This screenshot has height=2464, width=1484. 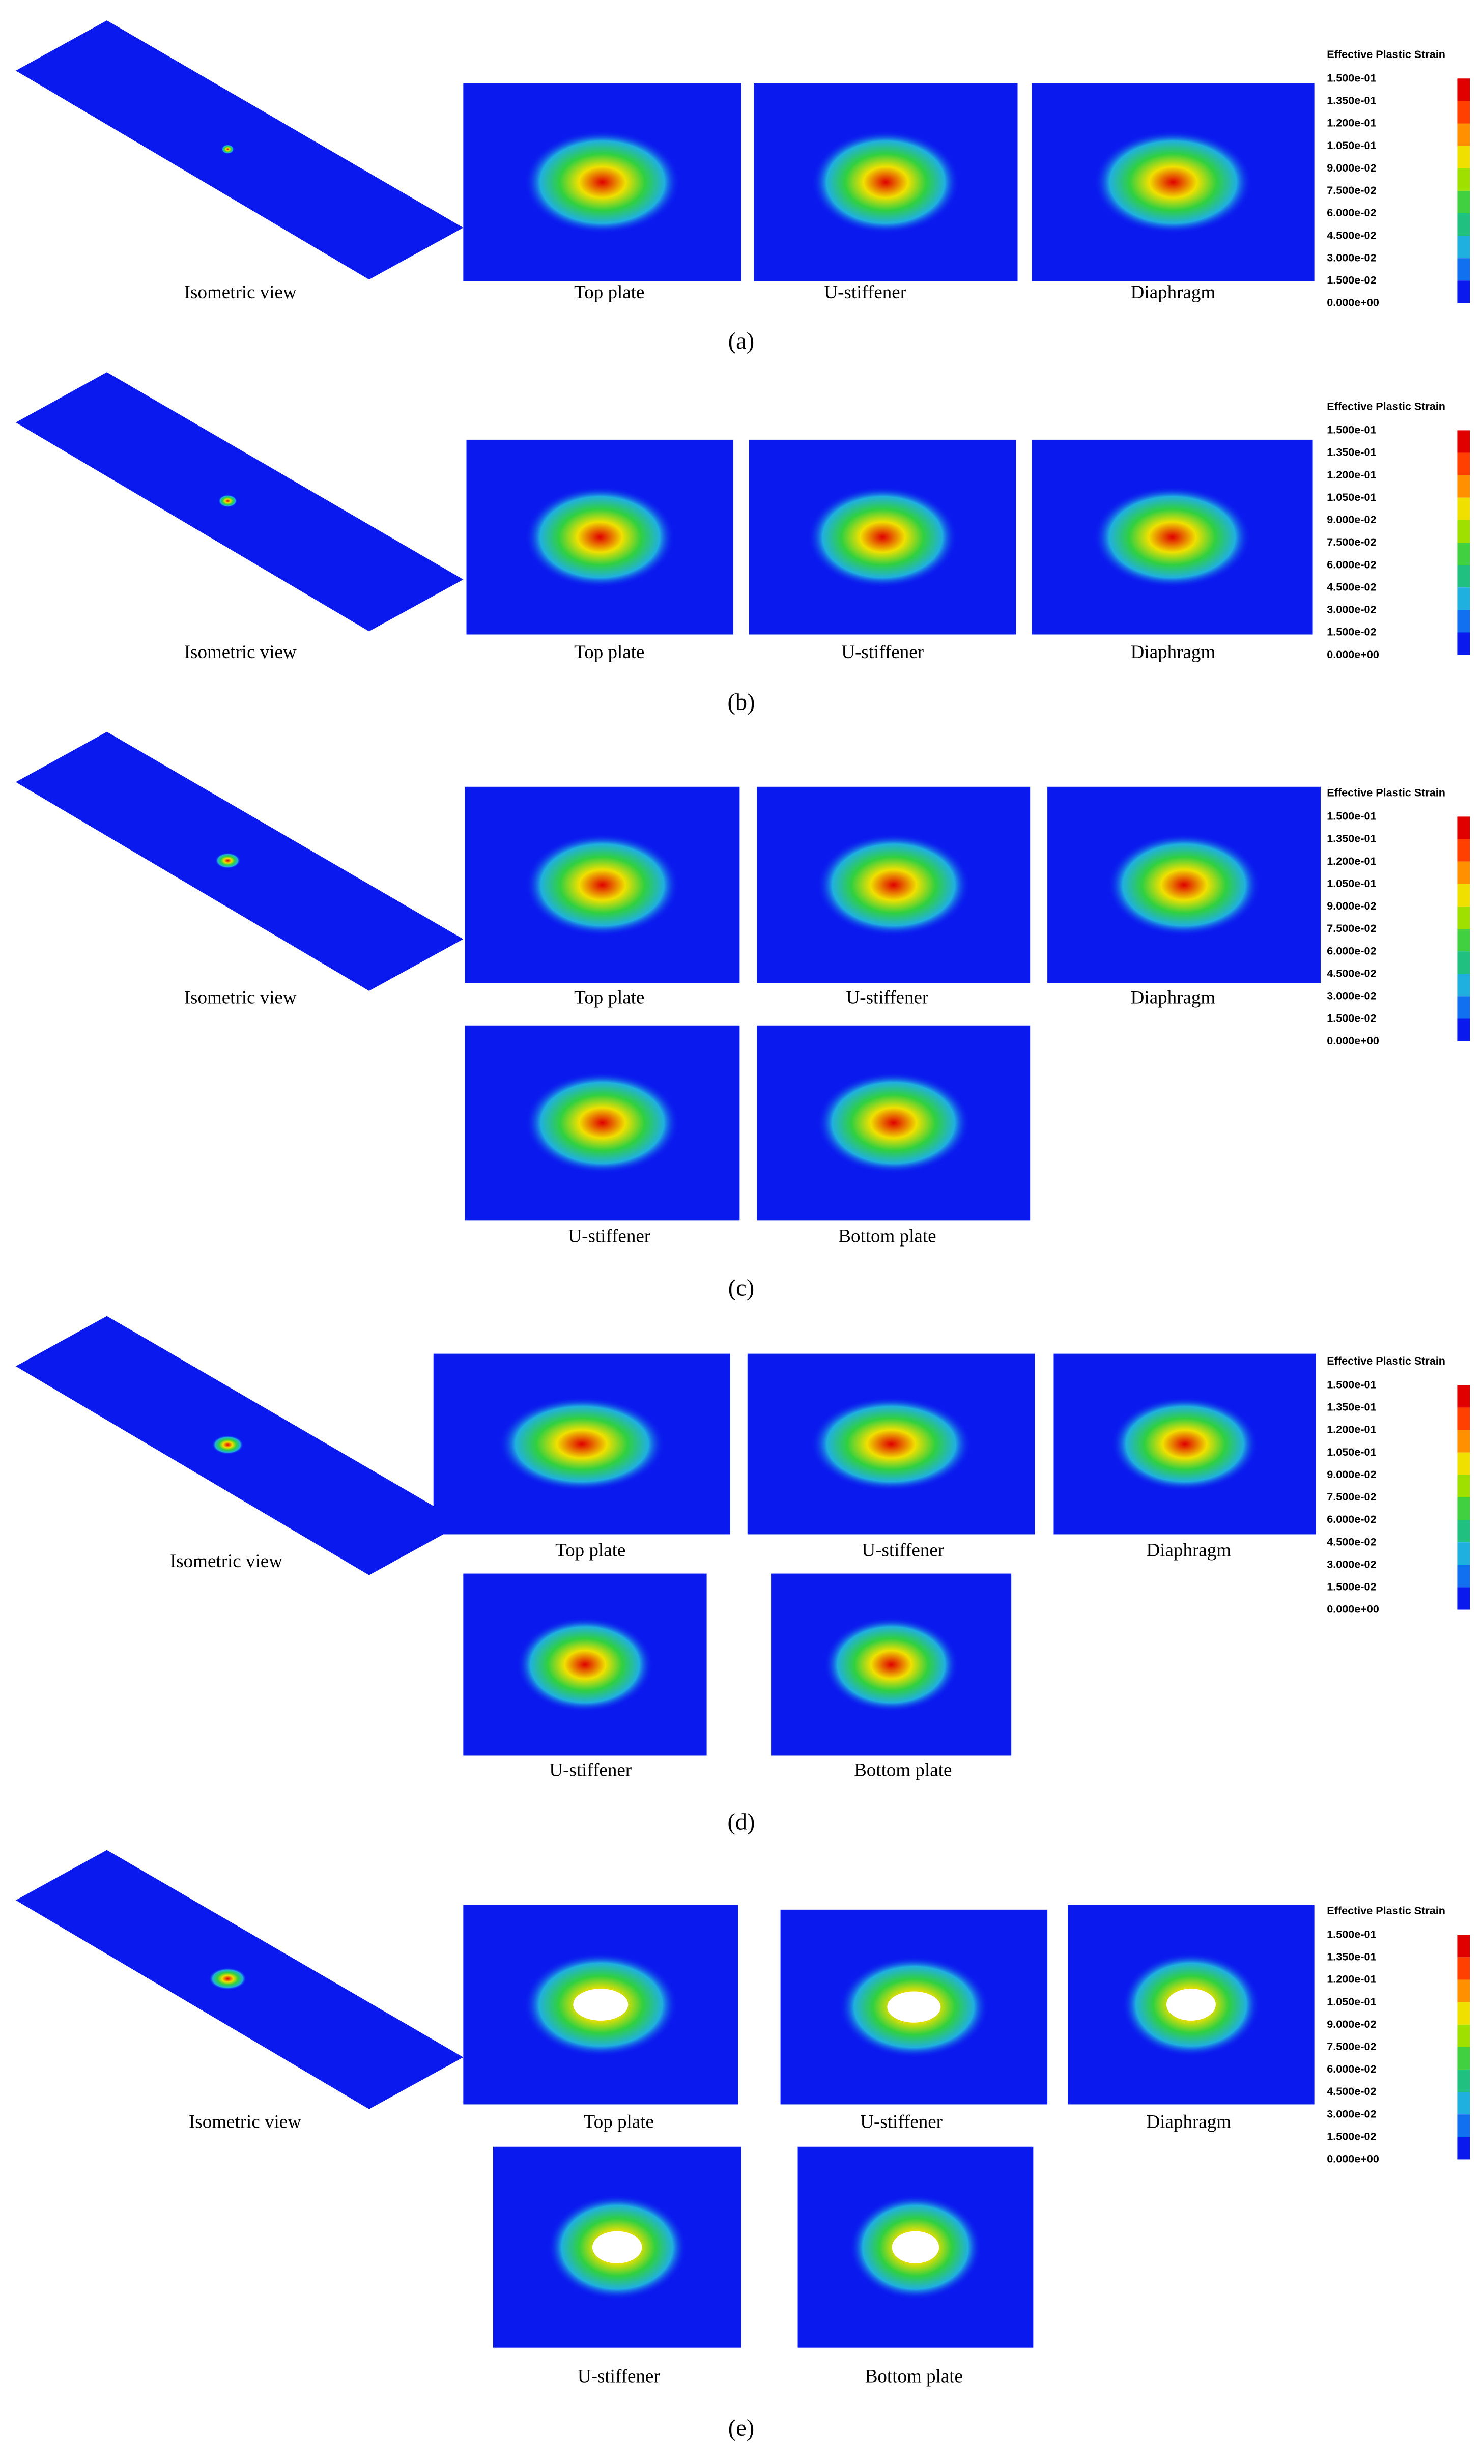 I want to click on legend-title: Effective Plastic Strain, so click(x=1386, y=792).